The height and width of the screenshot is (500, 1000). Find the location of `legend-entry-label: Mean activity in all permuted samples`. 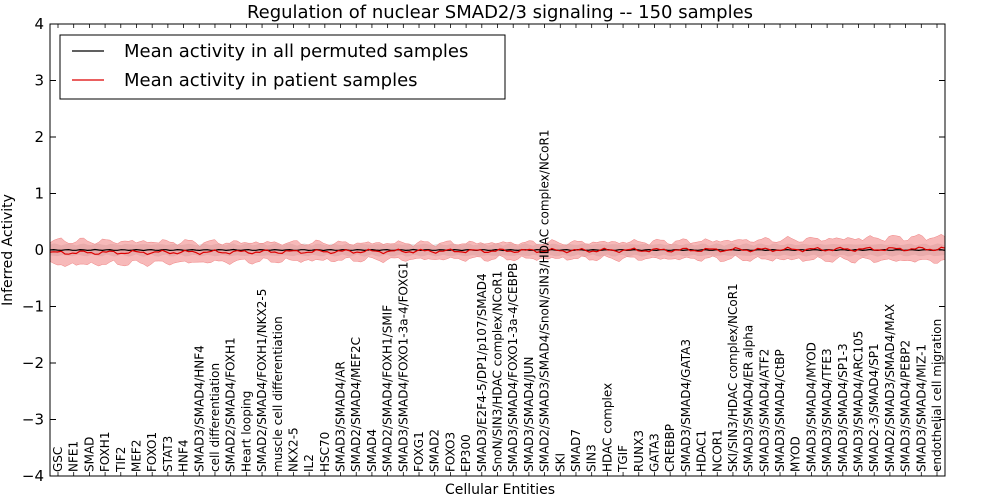

legend-entry-label: Mean activity in all permuted samples is located at coordinates (296, 51).